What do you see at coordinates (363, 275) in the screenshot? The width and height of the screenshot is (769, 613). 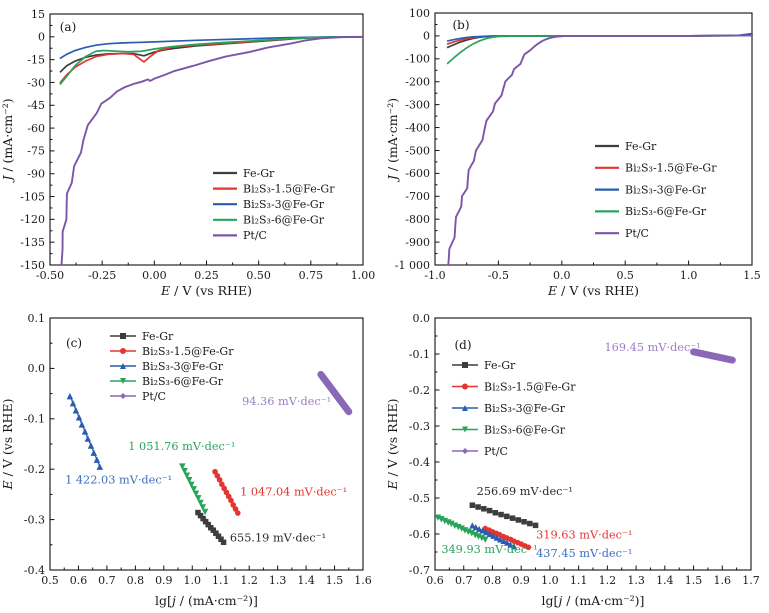 I see `x-tick-label: 1.00` at bounding box center [363, 275].